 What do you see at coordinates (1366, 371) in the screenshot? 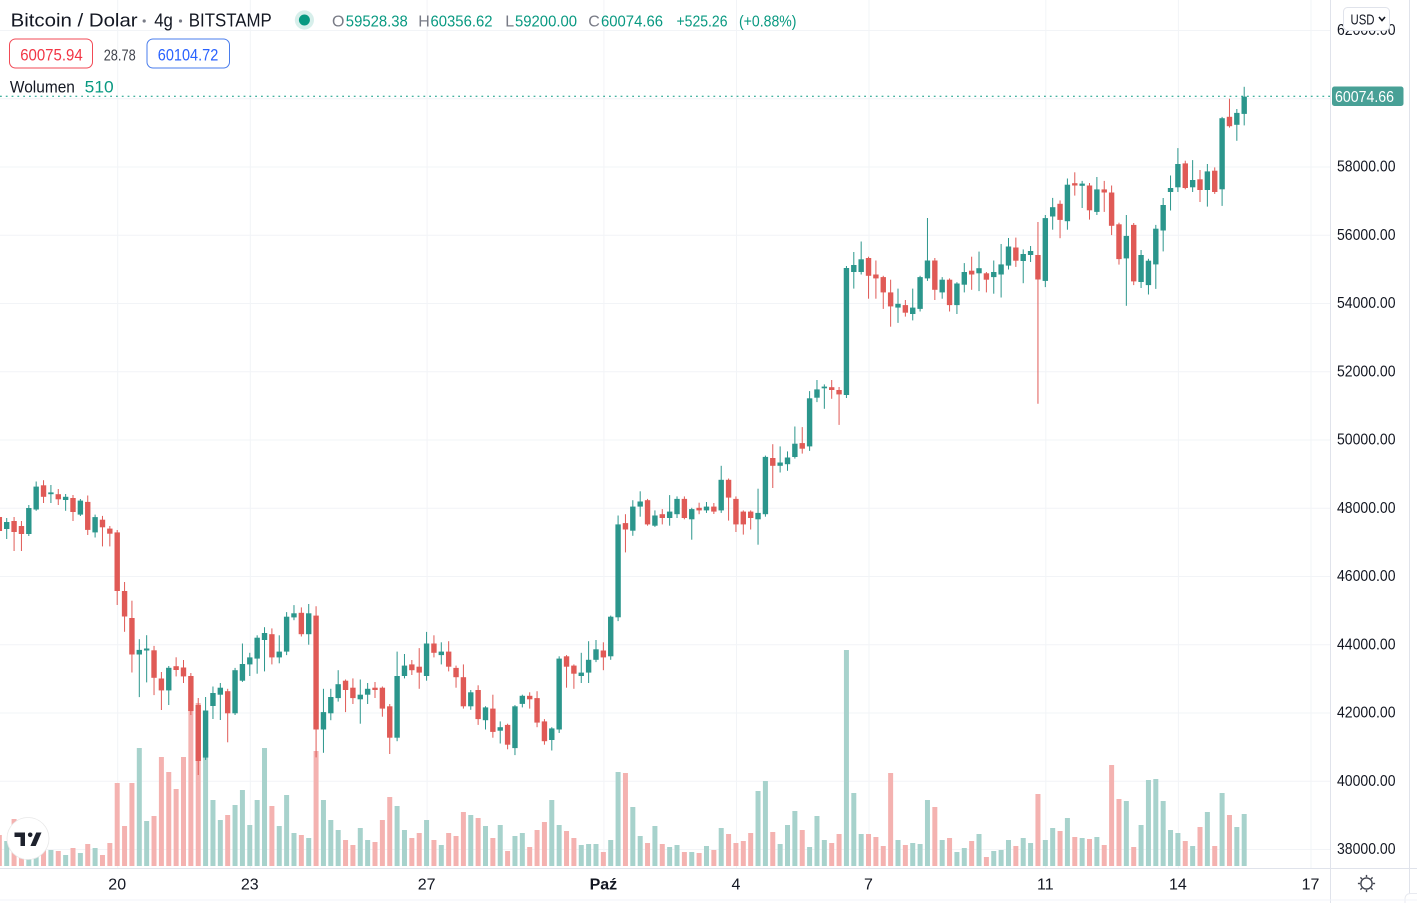
I see `svg-text: 52000.00` at bounding box center [1366, 371].